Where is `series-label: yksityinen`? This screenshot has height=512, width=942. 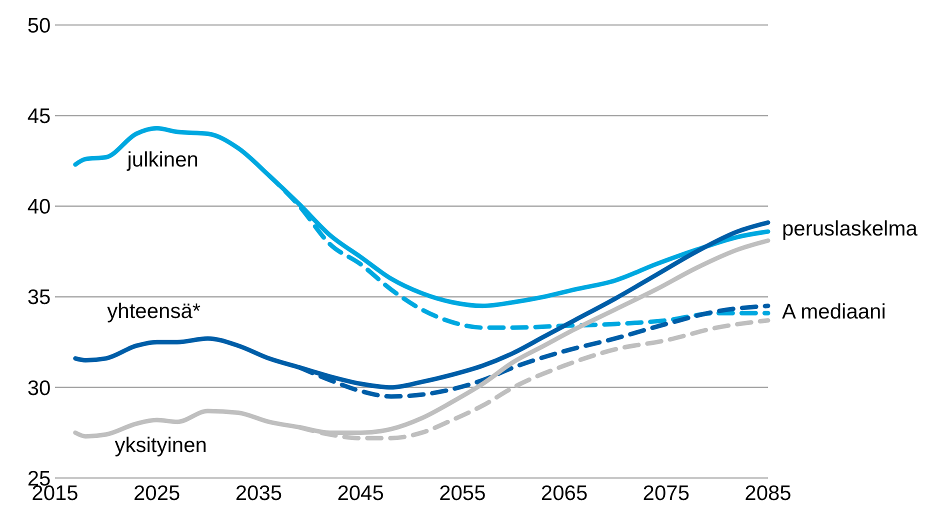 series-label: yksityinen is located at coordinates (160, 446).